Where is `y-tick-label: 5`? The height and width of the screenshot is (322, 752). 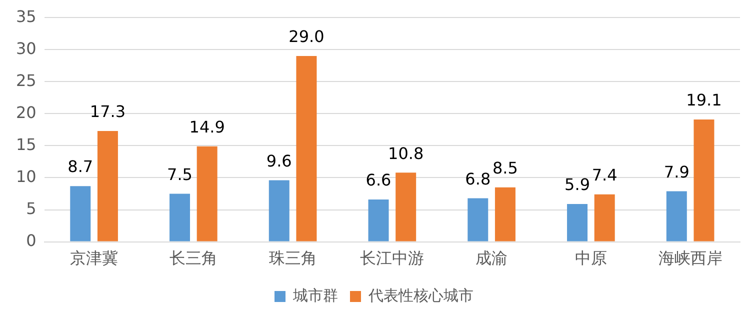
y-tick-label: 5 is located at coordinates (31, 208).